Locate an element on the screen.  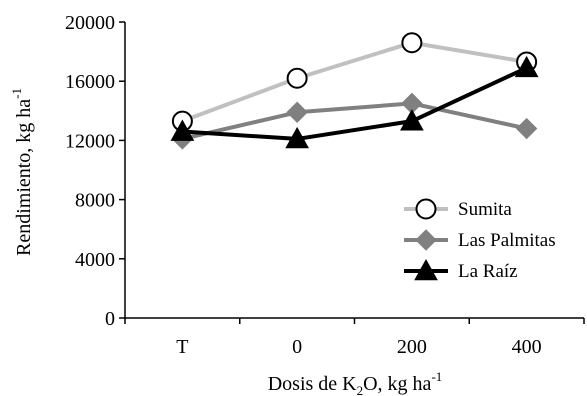
x-tick-label: 400 is located at coordinates (527, 347).